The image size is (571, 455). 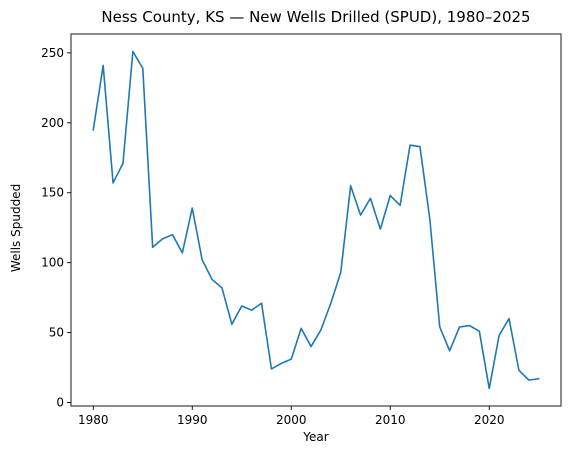 What do you see at coordinates (60, 403) in the screenshot?
I see `y-tick-label-0: 0` at bounding box center [60, 403].